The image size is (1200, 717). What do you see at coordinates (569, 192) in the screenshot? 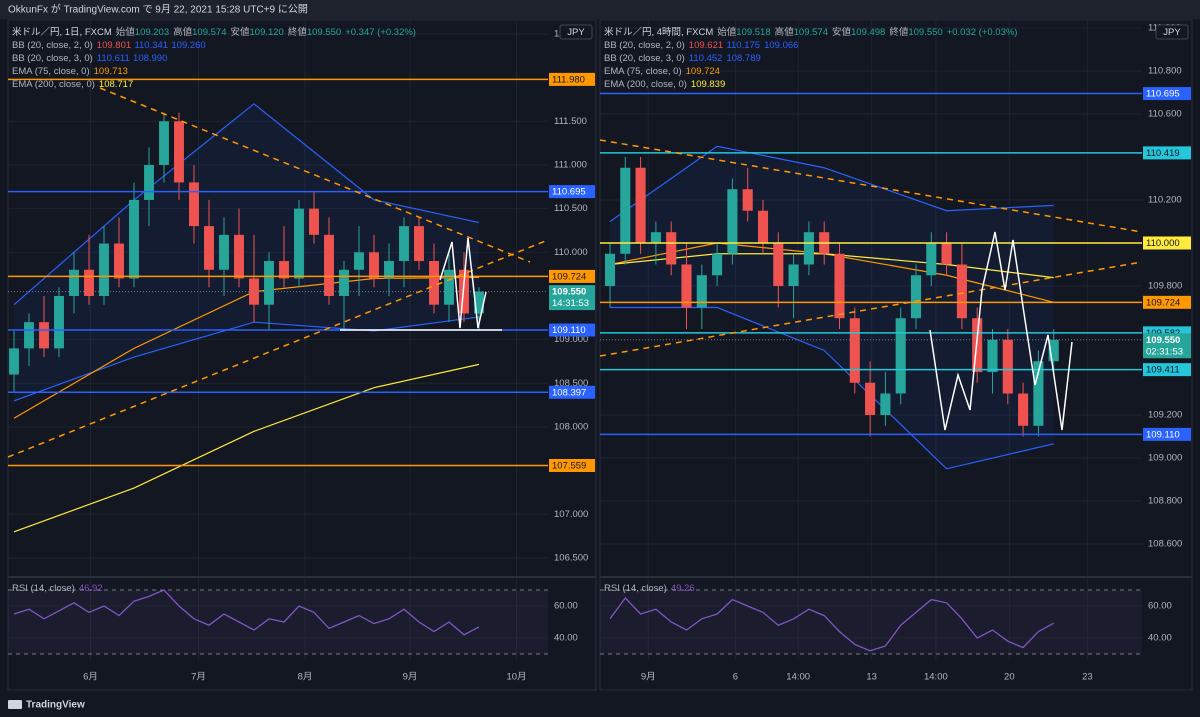
I see `level-label: 110.695` at bounding box center [569, 192].